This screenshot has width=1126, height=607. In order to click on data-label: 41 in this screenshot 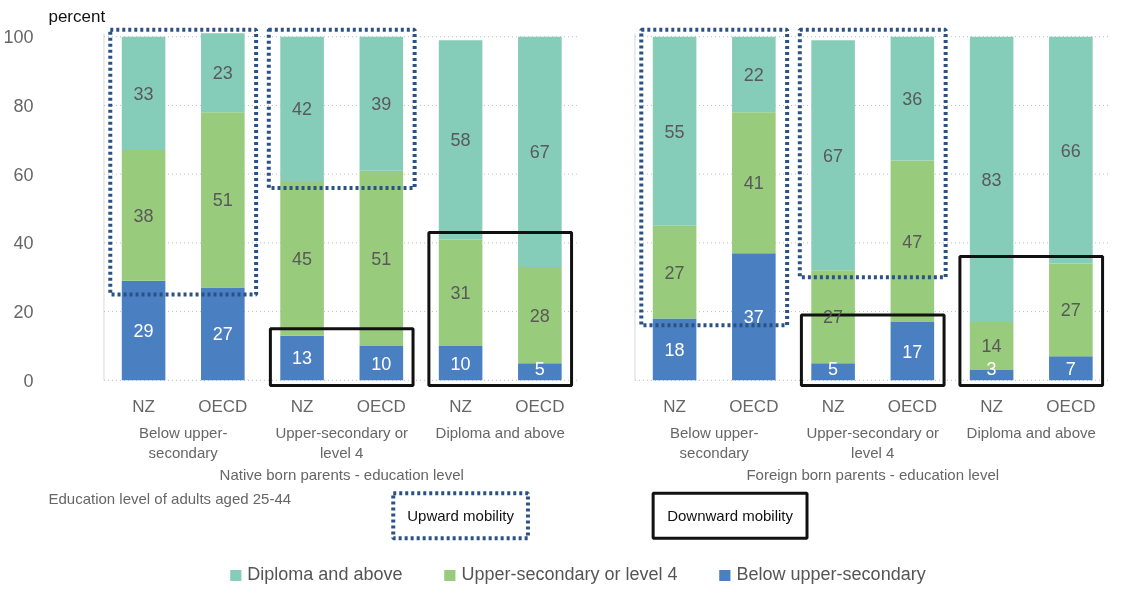, I will do `click(753, 183)`.